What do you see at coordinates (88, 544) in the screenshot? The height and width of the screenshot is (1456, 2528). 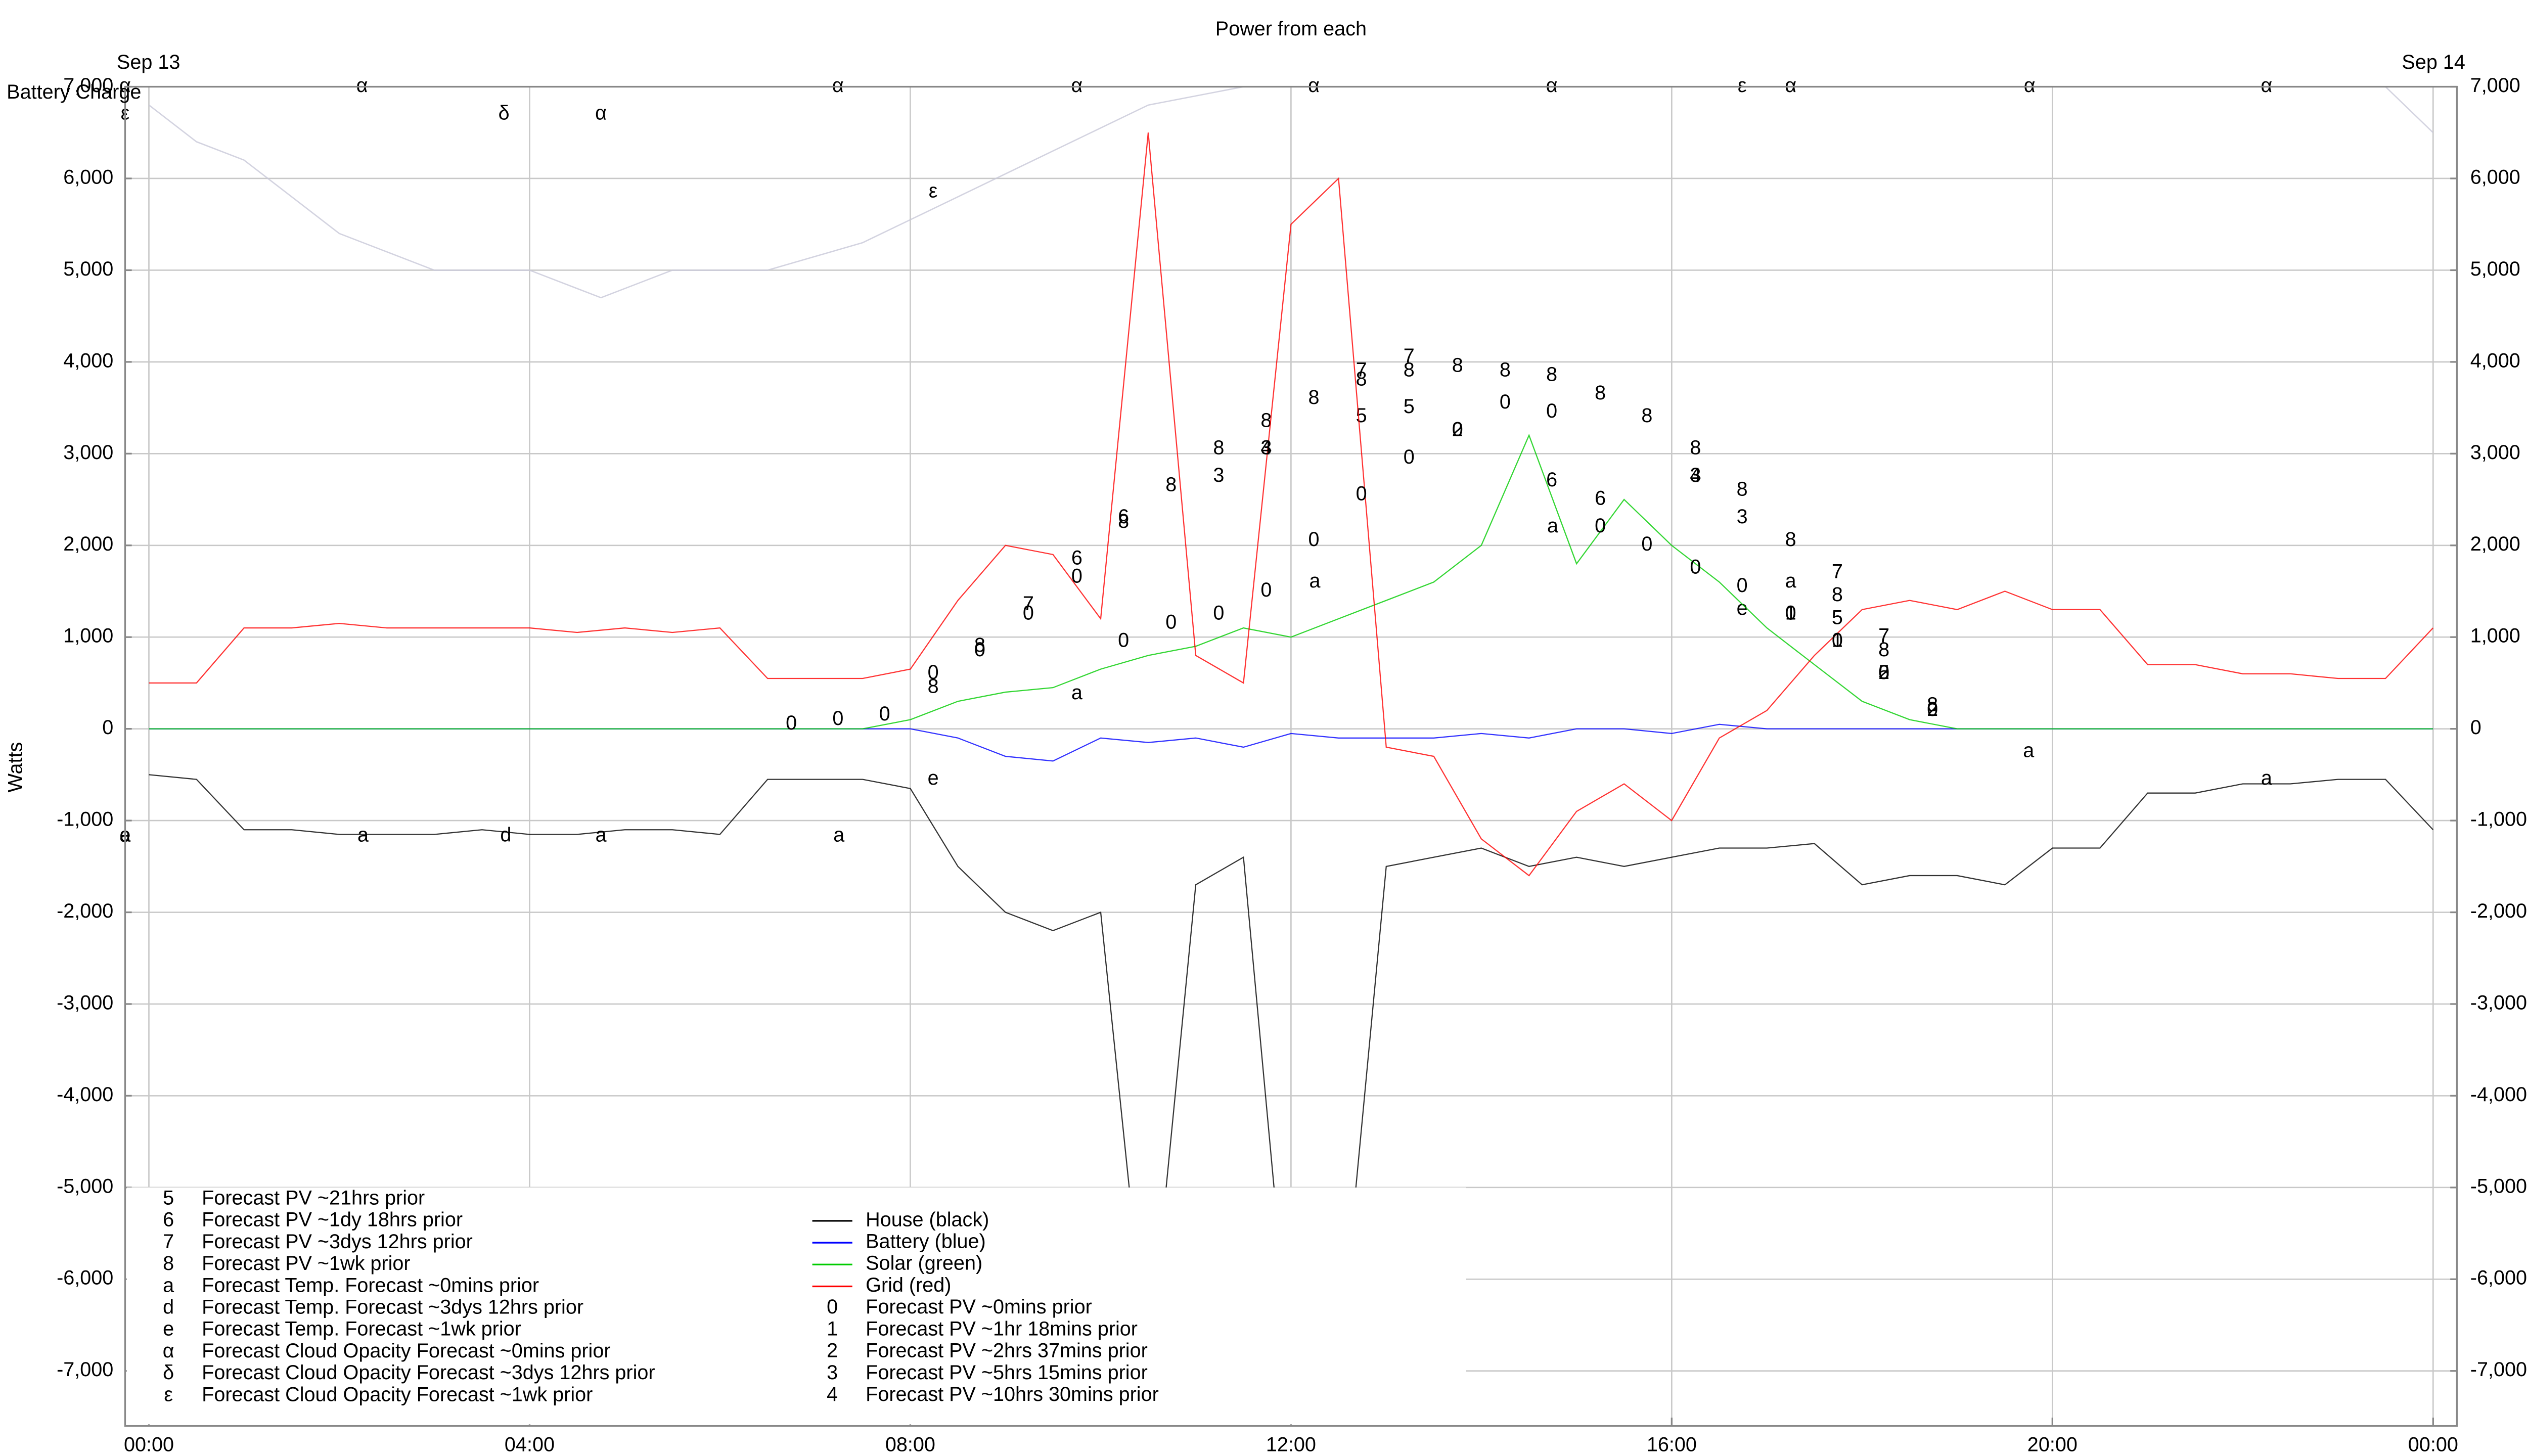 I see `y-tick-label: 2,000` at bounding box center [88, 544].